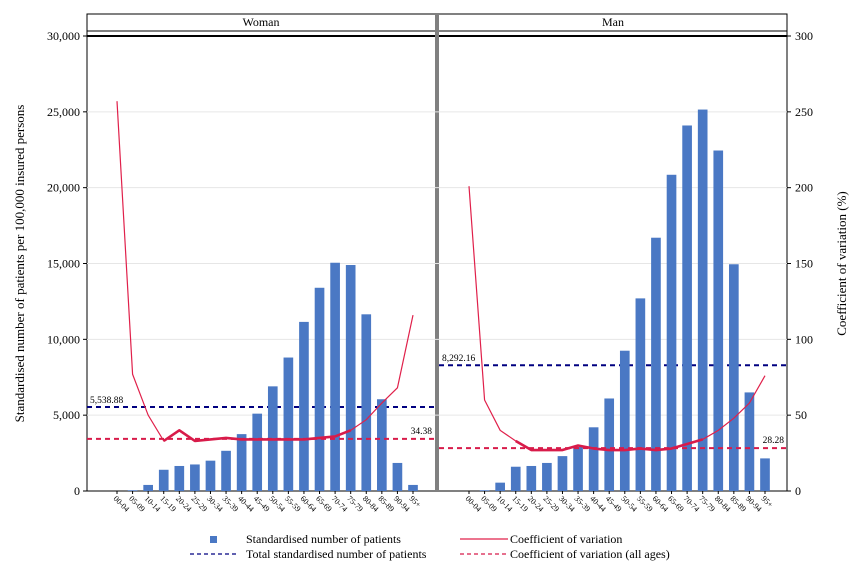 Image resolution: width=864 pixels, height=576 pixels. What do you see at coordinates (199, 504) in the screenshot?
I see `x-tick-label: 25-29` at bounding box center [199, 504].